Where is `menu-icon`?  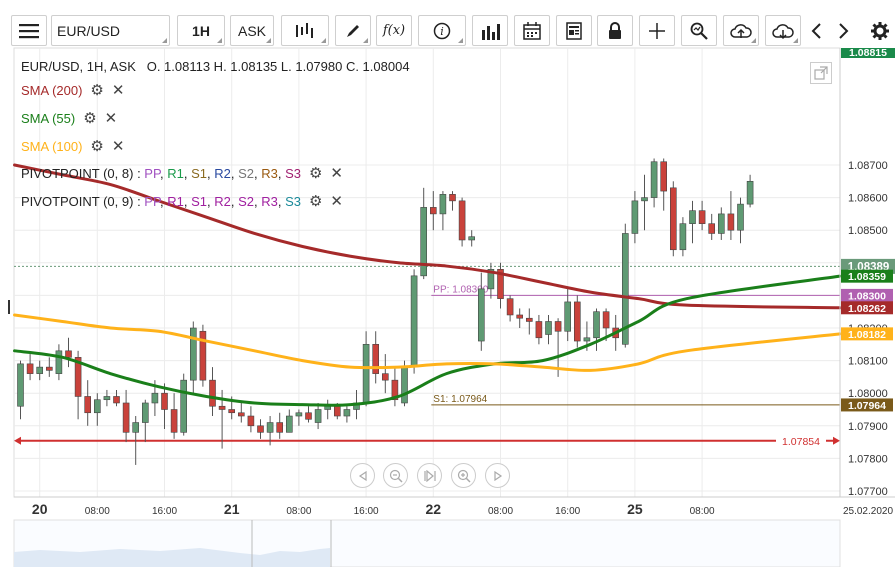 menu-icon is located at coordinates (29, 30).